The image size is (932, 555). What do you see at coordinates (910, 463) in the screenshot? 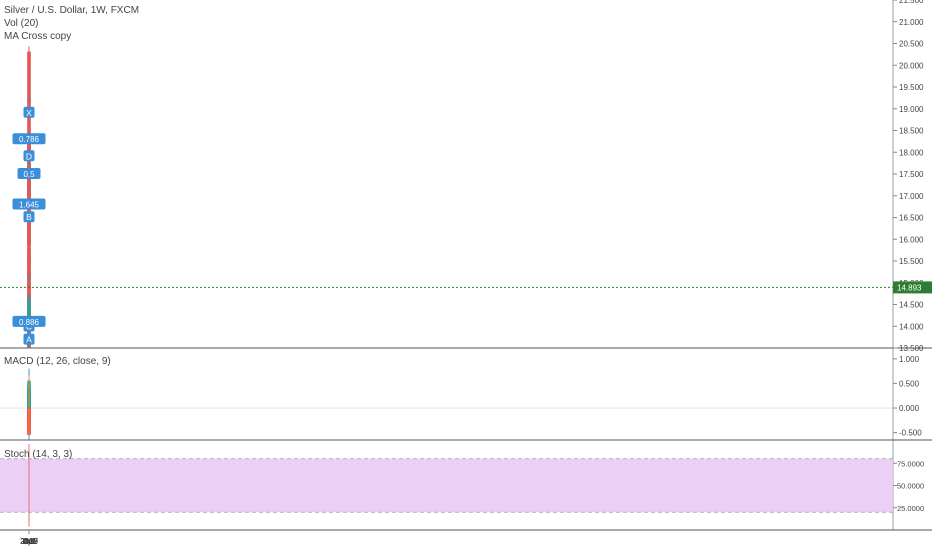
I see `stoch-axis-tick-label: 75.0000` at bounding box center [910, 463].